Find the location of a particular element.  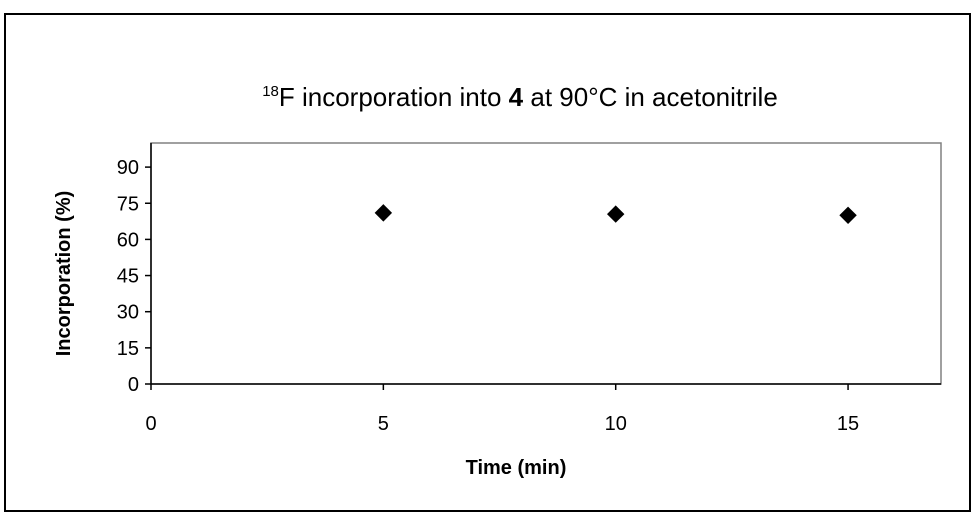

y-tick-label: 15 is located at coordinates (128, 349).